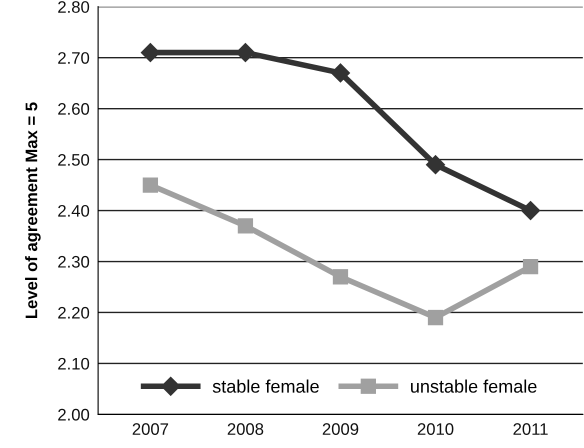 This screenshot has height=448, width=584. Describe the element at coordinates (74, 312) in the screenshot. I see `y-tick-label: 2.20` at that location.